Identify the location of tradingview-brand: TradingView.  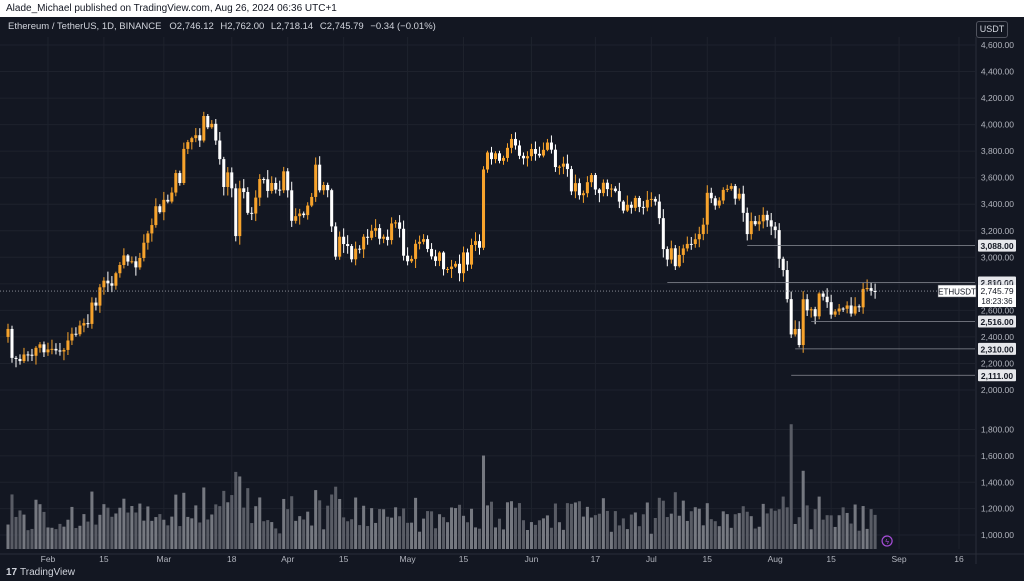
(48, 572).